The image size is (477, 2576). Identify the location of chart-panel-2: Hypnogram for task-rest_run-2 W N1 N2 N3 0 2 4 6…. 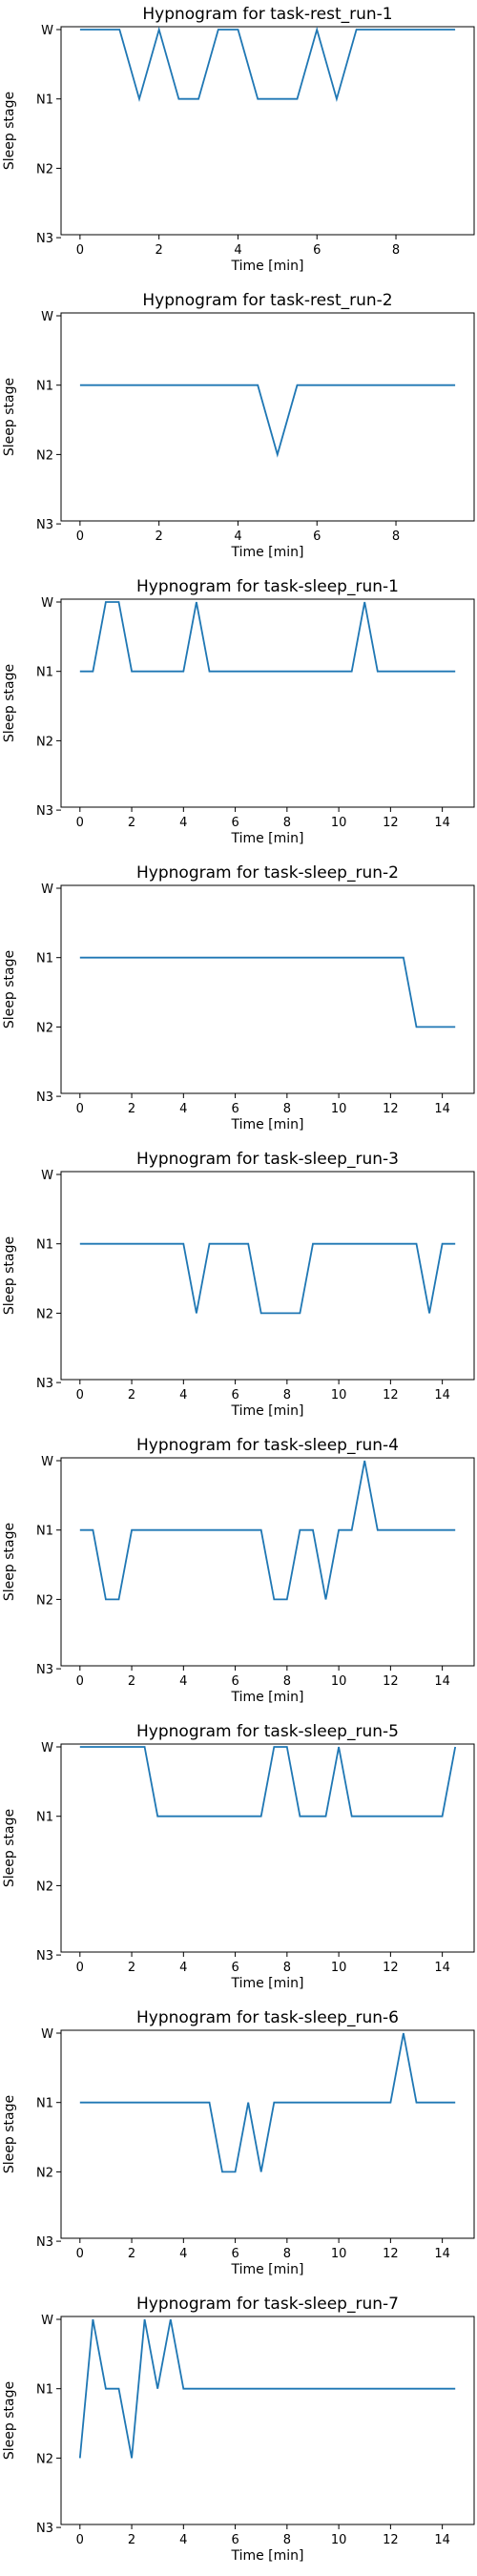
(239, 425).